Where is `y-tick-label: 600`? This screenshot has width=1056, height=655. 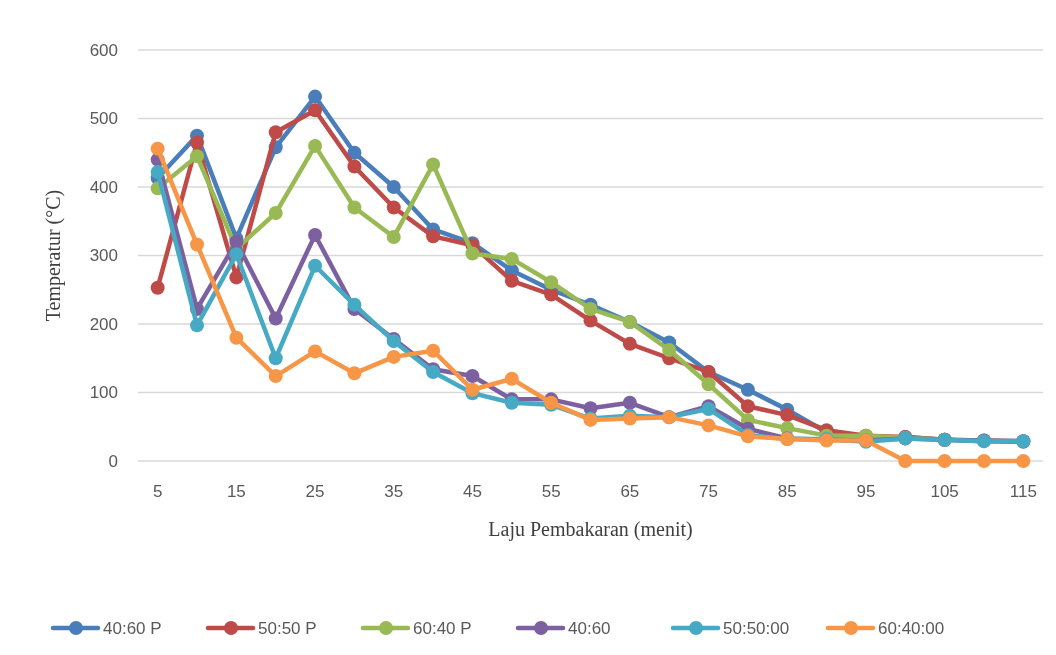 y-tick-label: 600 is located at coordinates (103, 50).